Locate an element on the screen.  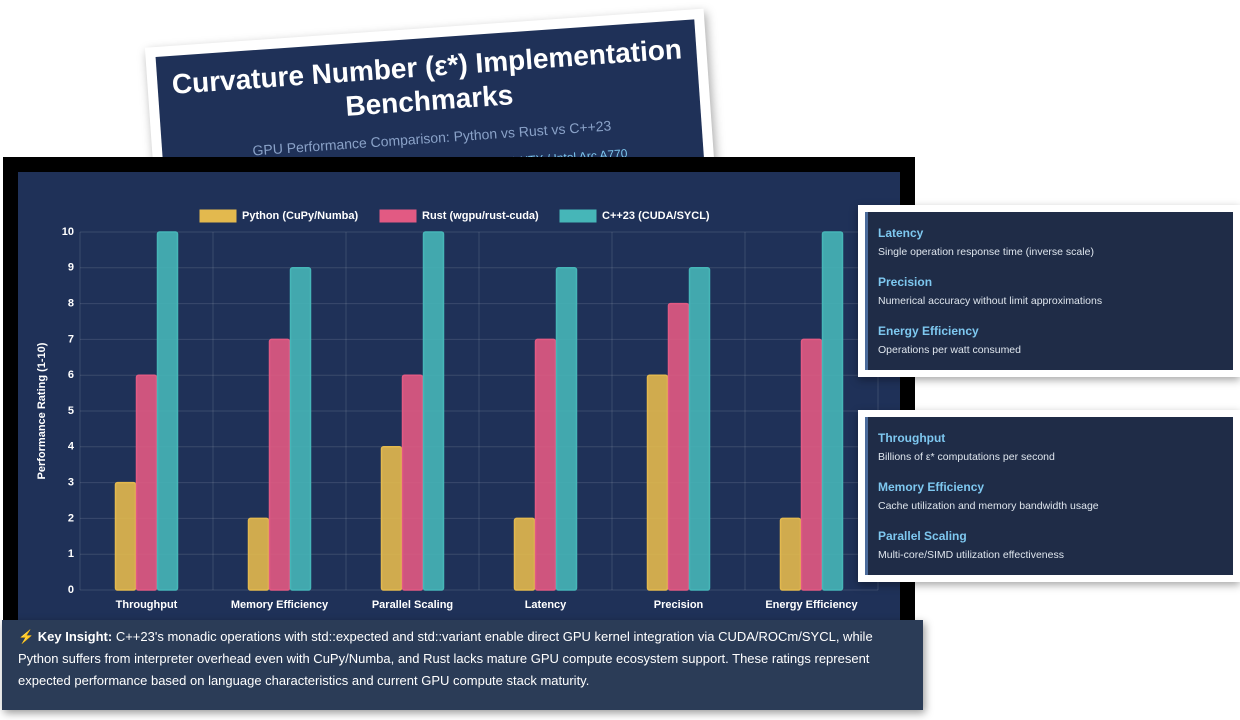
y-axis-label: Performance Rating (1-10) is located at coordinates (42, 410).